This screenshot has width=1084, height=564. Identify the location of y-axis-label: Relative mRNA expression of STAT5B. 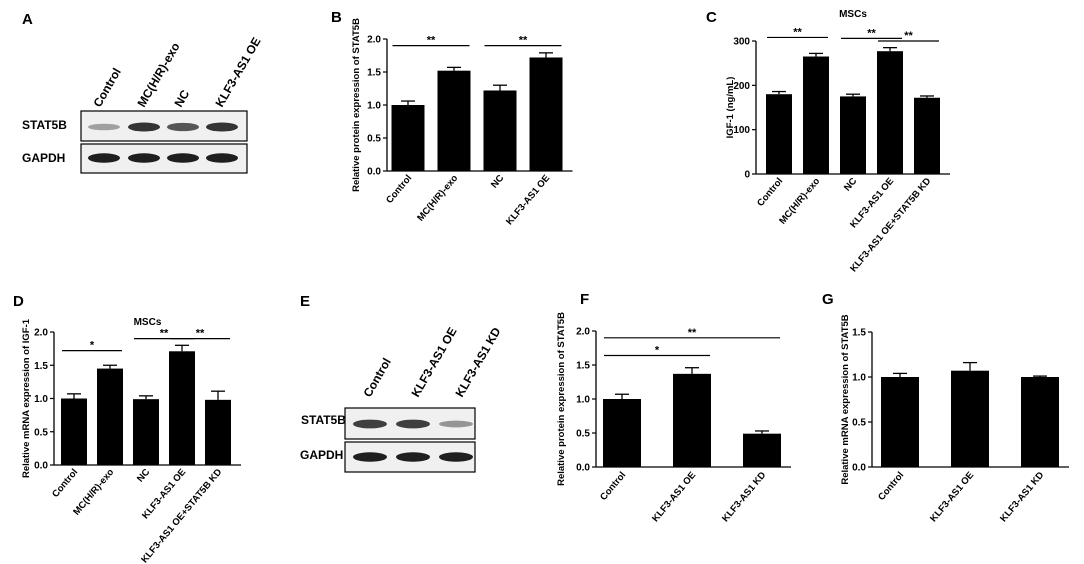
(845, 399).